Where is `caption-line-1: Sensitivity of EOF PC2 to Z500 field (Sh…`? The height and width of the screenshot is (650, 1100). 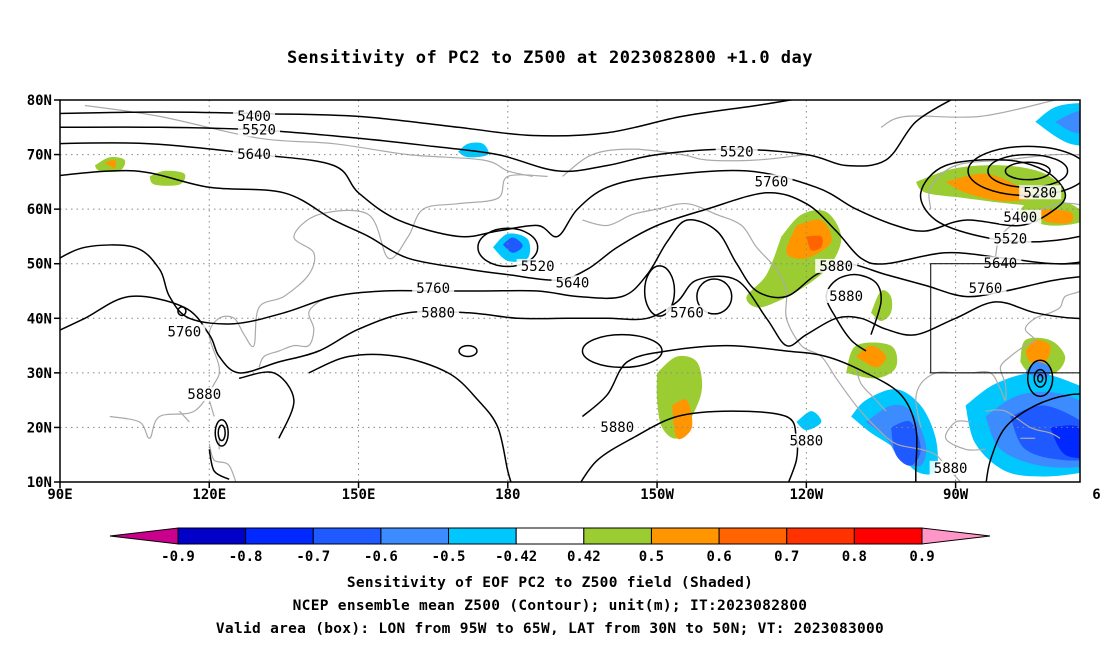 caption-line-1: Sensitivity of EOF PC2 to Z500 field (Sh… is located at coordinates (550, 583).